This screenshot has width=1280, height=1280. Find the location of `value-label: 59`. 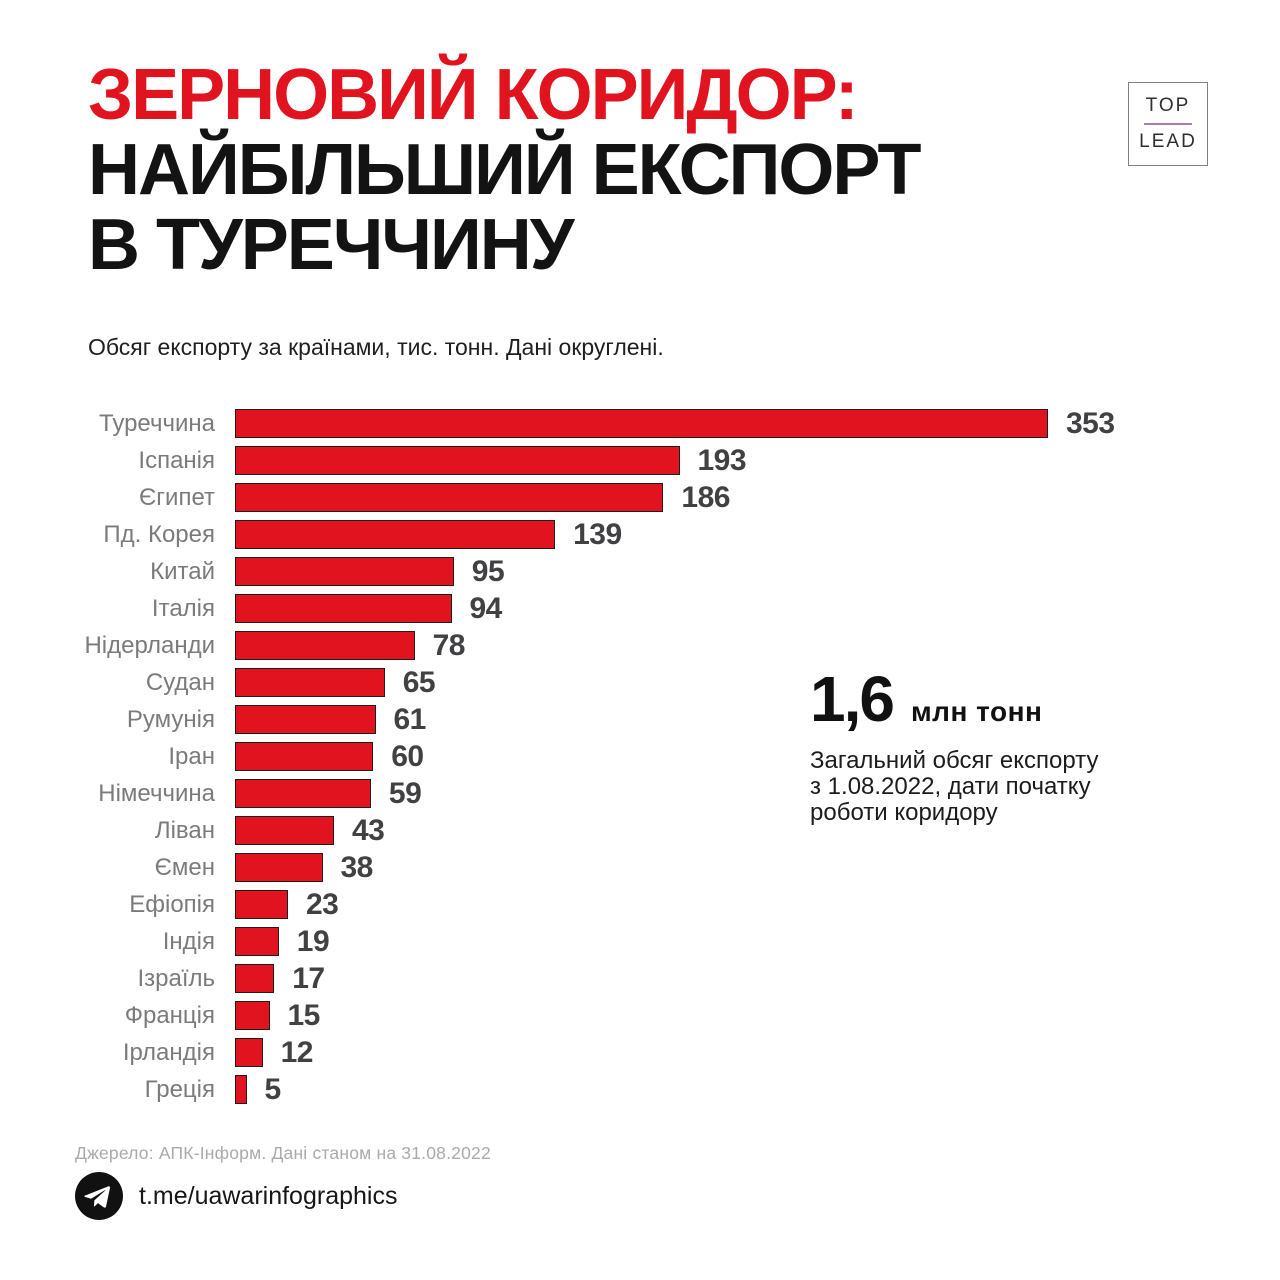

value-label: 59 is located at coordinates (405, 793).